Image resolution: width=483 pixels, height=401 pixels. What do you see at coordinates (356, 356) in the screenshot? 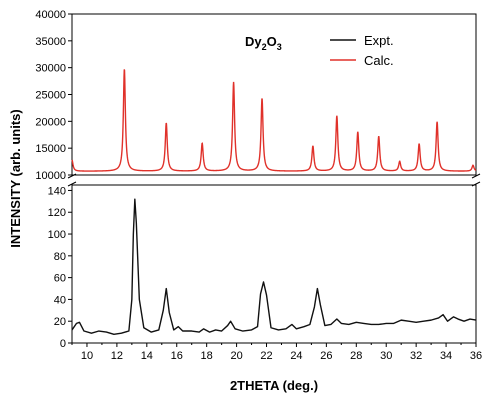
I see `x-tick-label: 28` at bounding box center [356, 356].